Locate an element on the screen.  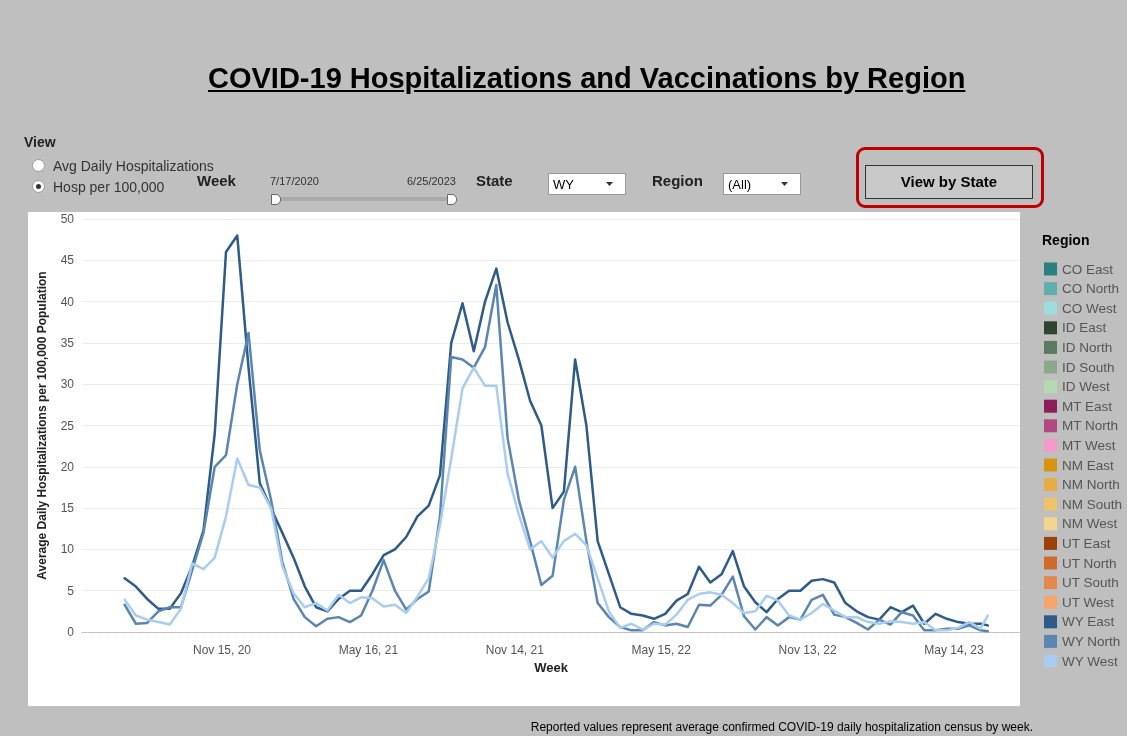
legend-label: CO East is located at coordinates (1087, 269).